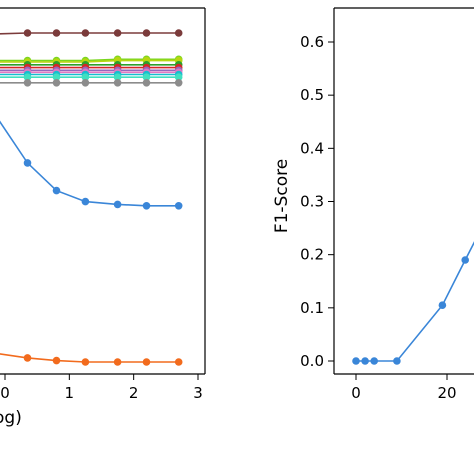 Image resolution: width=474 pixels, height=474 pixels. What do you see at coordinates (89, 163) in the screenshot?
I see `left-series-10-line` at bounding box center [89, 163].